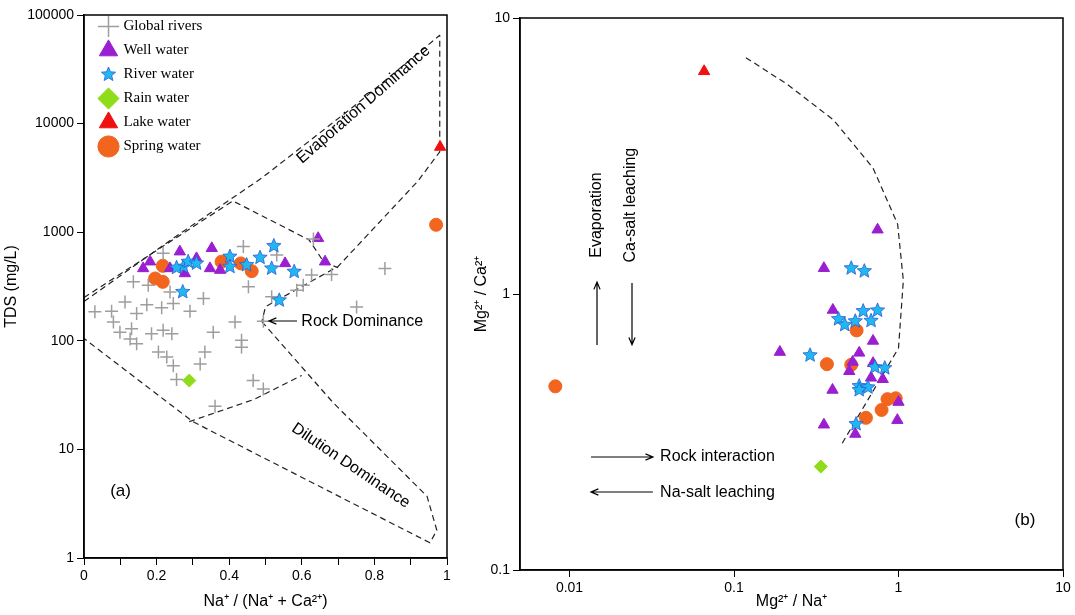  What do you see at coordinates (11, 286) in the screenshot?
I see `y-axis-title: TDS (mg/L)` at bounding box center [11, 286].